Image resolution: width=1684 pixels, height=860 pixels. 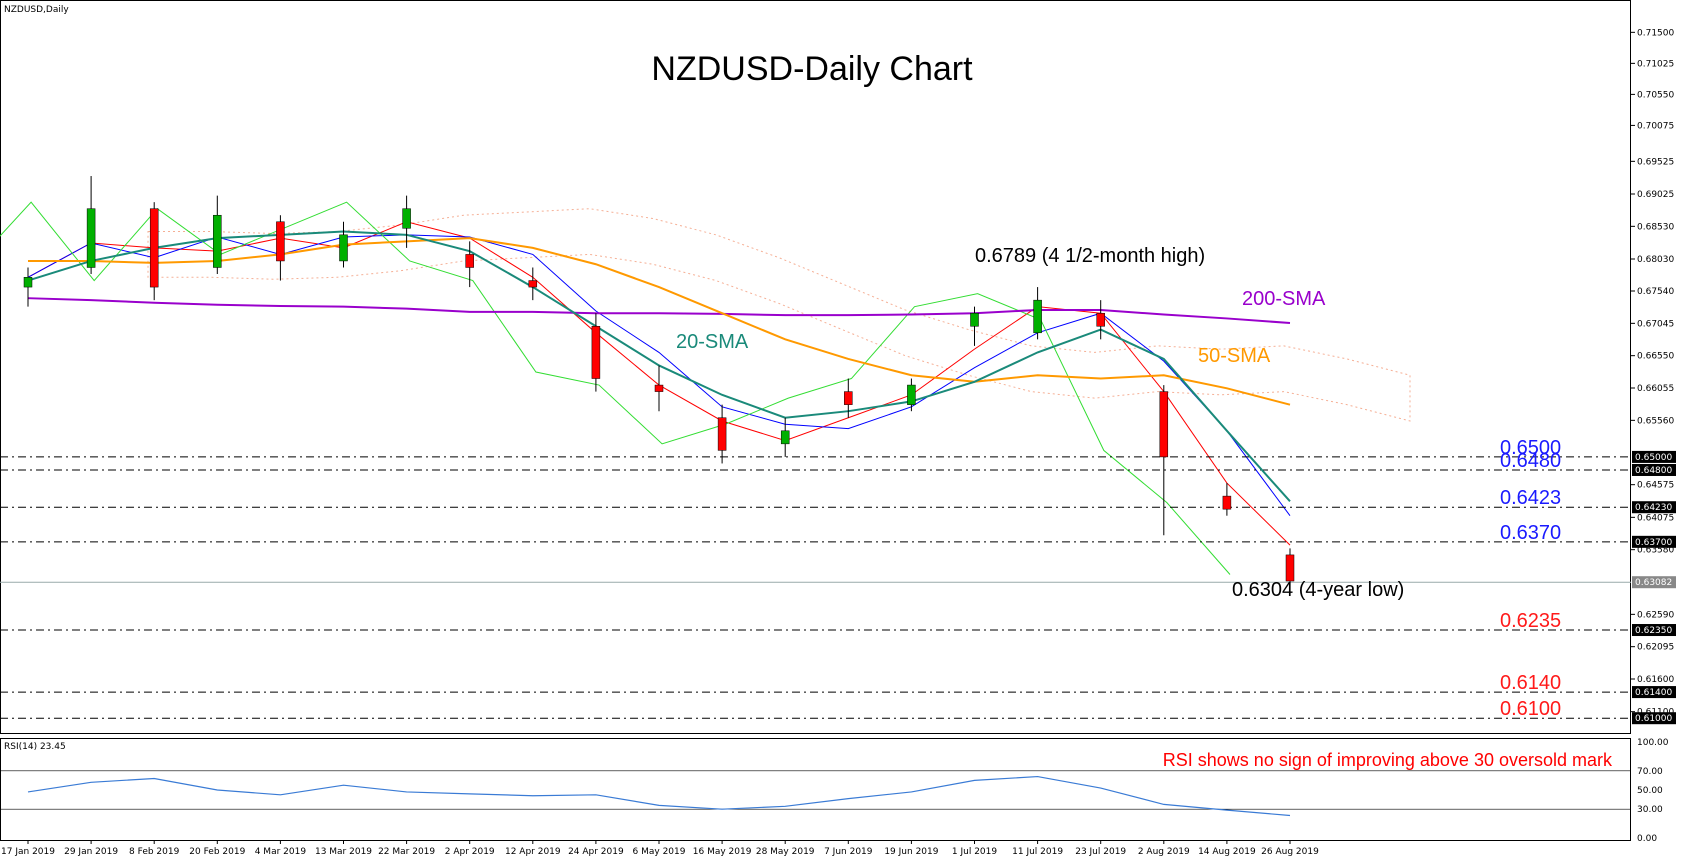 What do you see at coordinates (1655, 64) in the screenshot?
I see `y-tick-label: 0.71025` at bounding box center [1655, 64].